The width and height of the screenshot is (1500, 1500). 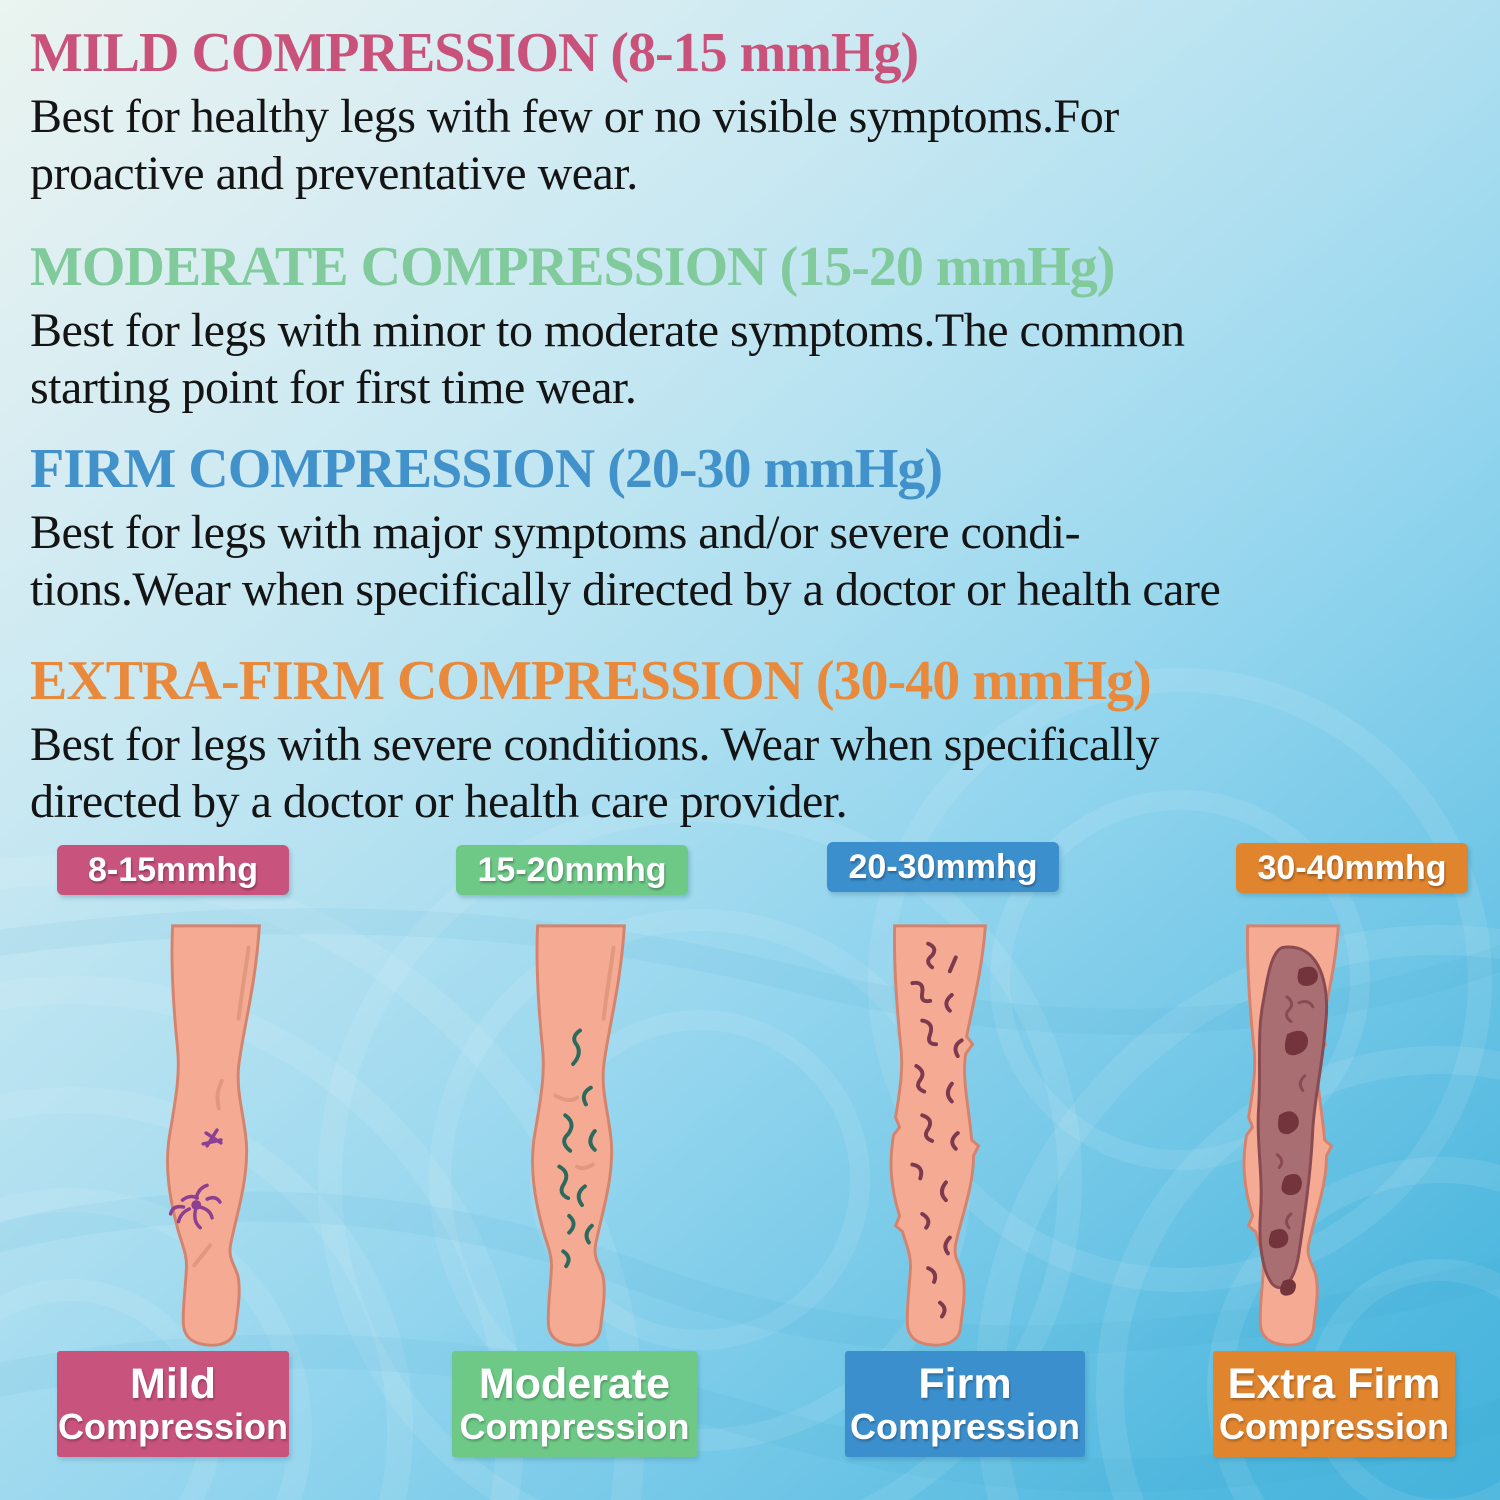 What do you see at coordinates (591, 681) in the screenshot?
I see `section-heading: EXTRA-FIRM COMPRESSION (30-40 mmHg)` at bounding box center [591, 681].